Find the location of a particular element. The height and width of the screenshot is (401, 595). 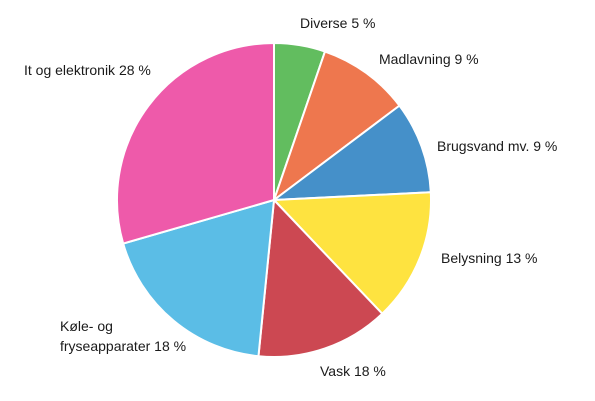

slice-label-line: fryseapparater 18 % is located at coordinates (123, 346).